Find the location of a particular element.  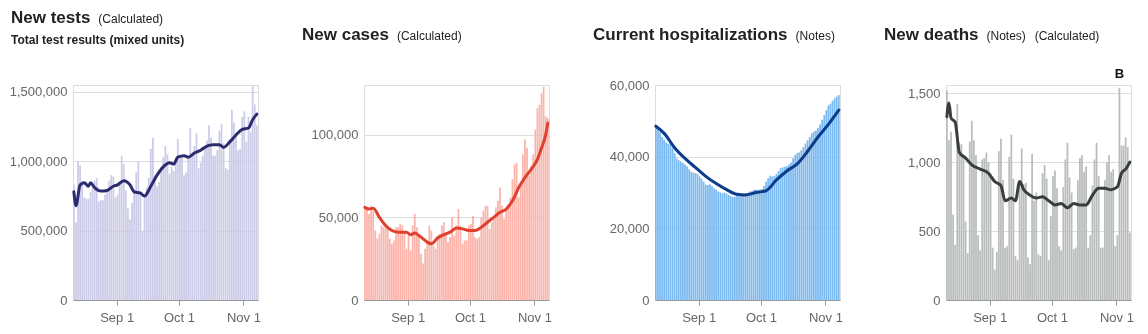

y-tick-label: 1,000,000 is located at coordinates (38, 161).